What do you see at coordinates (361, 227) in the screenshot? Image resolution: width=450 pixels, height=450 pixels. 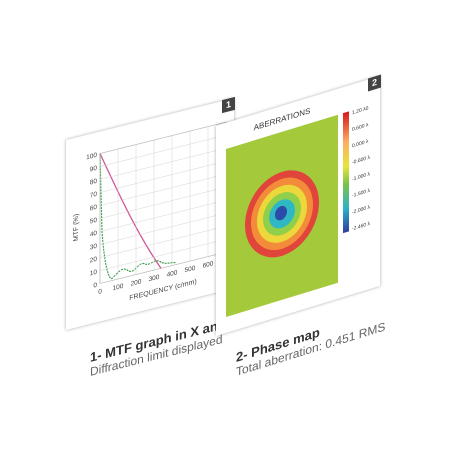 I see `scale-label: -2.460 λ` at bounding box center [361, 227].